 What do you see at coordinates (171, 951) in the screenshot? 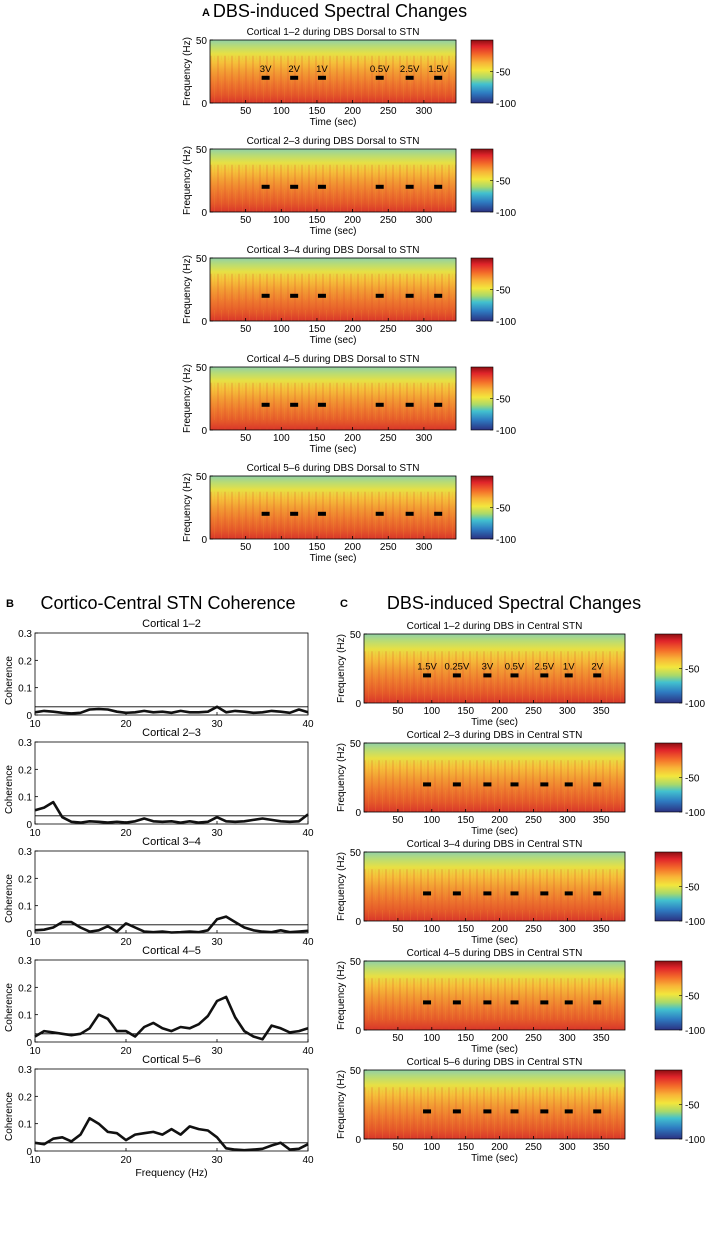
I see `subplot-title: Cortical 4–5` at bounding box center [171, 951].